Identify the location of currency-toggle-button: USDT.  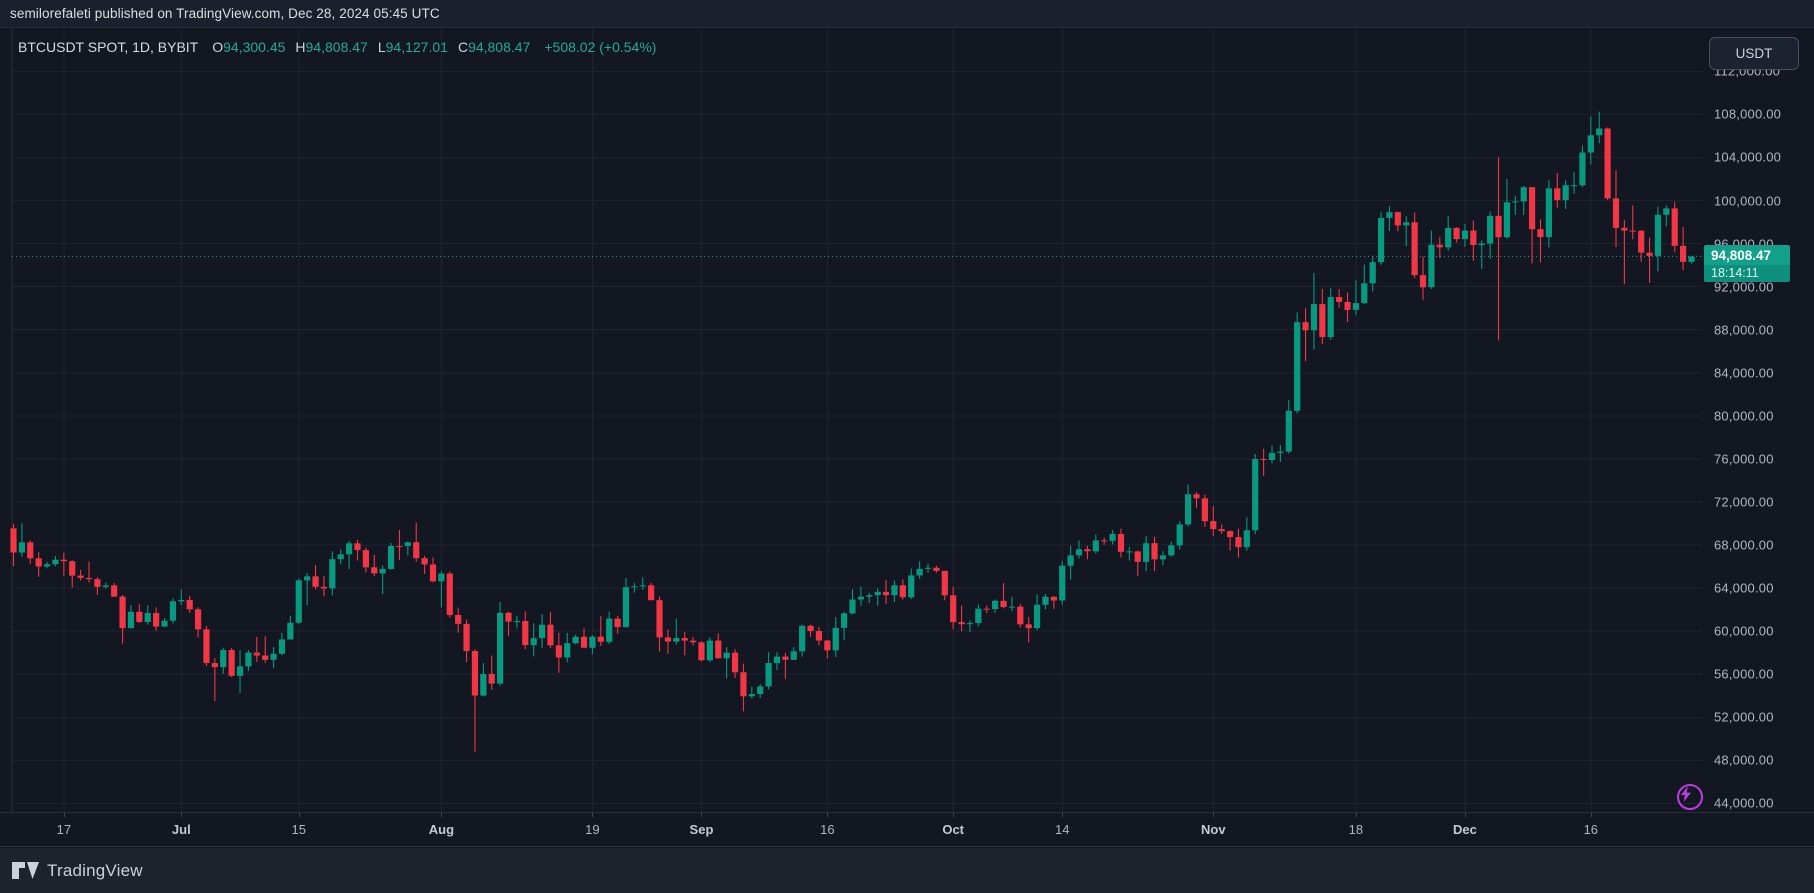
(1754, 53).